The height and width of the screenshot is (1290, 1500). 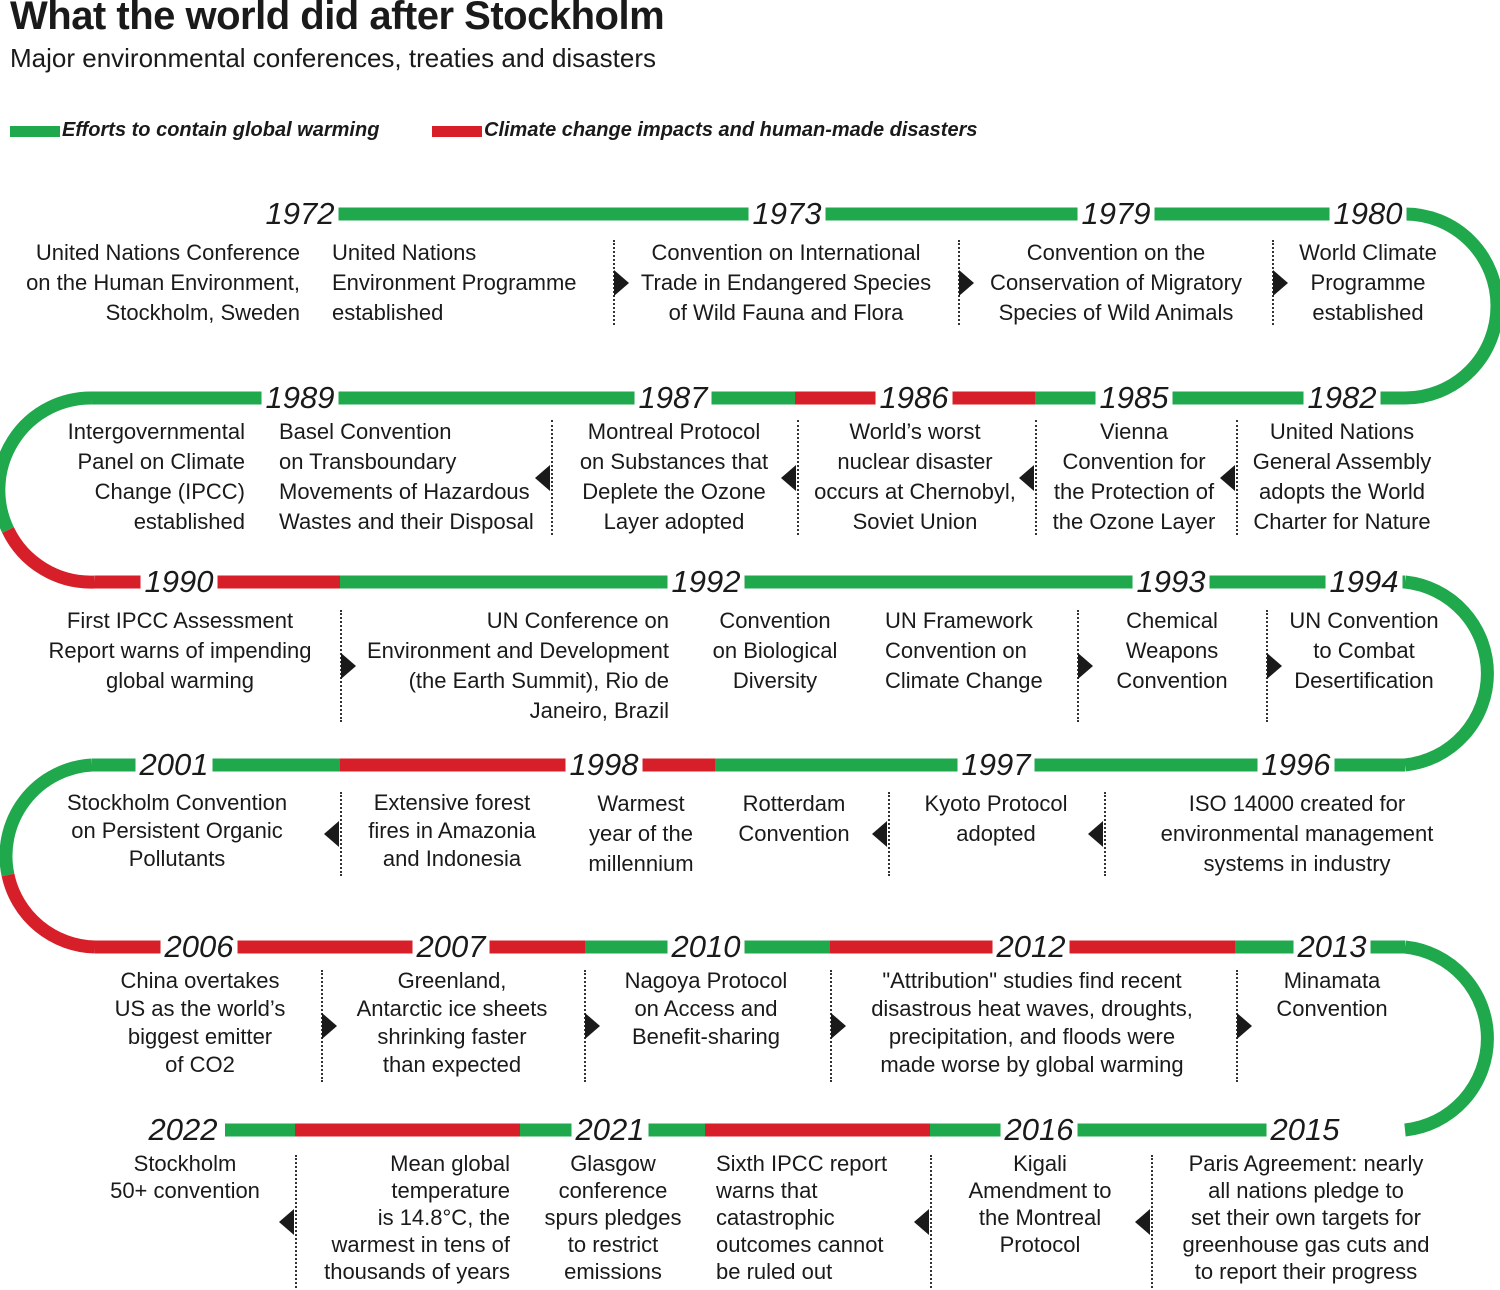 I want to click on year-label-2012: 2012, so click(x=1031, y=947).